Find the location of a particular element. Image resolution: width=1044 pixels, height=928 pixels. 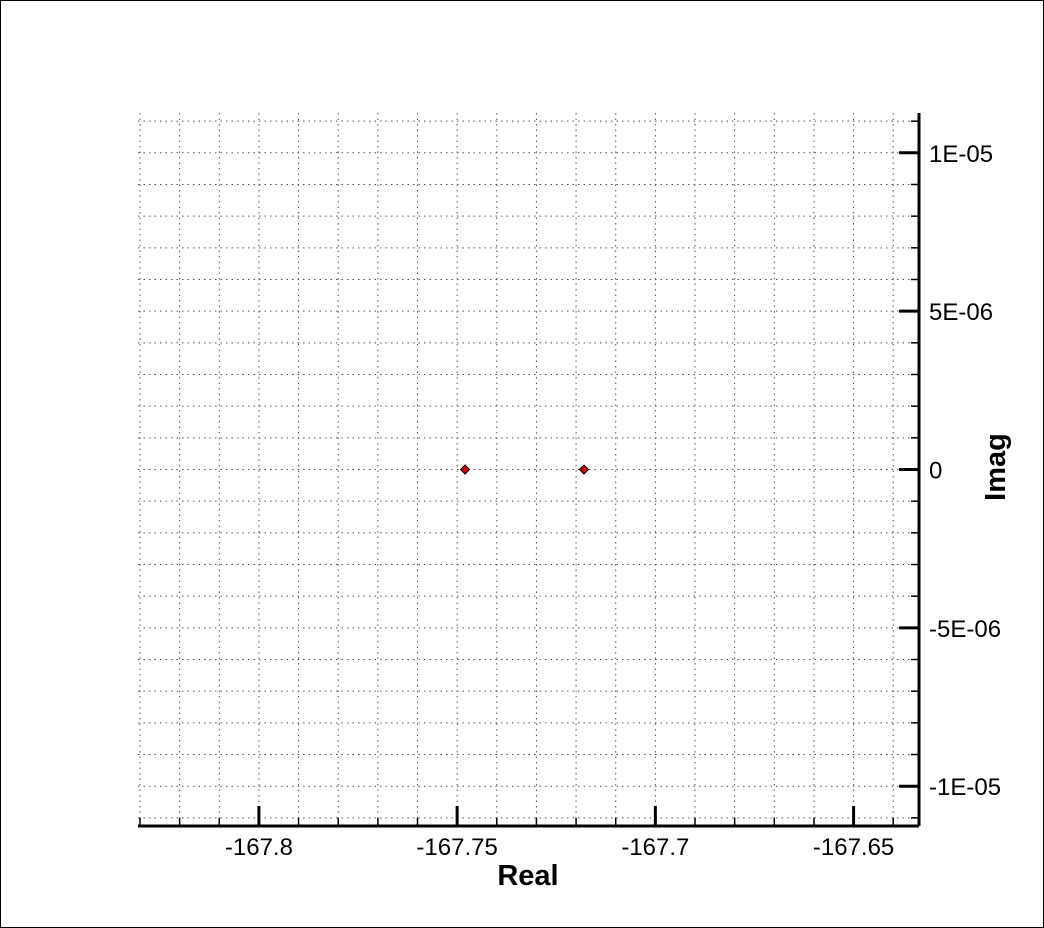

y-tick-label: 0 is located at coordinates (935, 471).